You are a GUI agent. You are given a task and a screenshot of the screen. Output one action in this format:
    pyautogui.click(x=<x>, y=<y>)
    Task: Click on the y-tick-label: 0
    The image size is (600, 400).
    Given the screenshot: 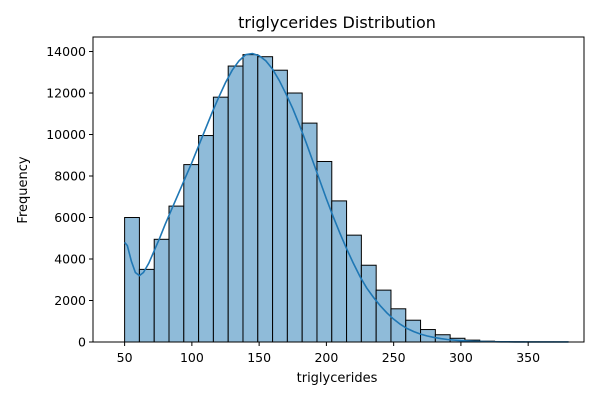 What is the action you would take?
    pyautogui.click(x=82, y=342)
    